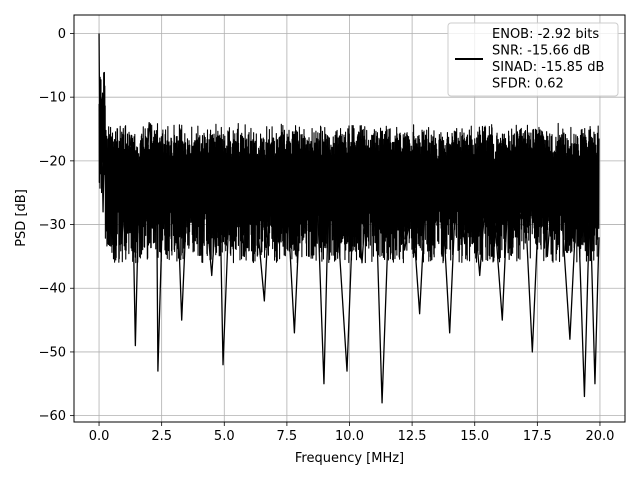 Image resolution: width=640 pixels, height=480 pixels. What do you see at coordinates (287, 436) in the screenshot?
I see `x-tick-label: 7.5` at bounding box center [287, 436].